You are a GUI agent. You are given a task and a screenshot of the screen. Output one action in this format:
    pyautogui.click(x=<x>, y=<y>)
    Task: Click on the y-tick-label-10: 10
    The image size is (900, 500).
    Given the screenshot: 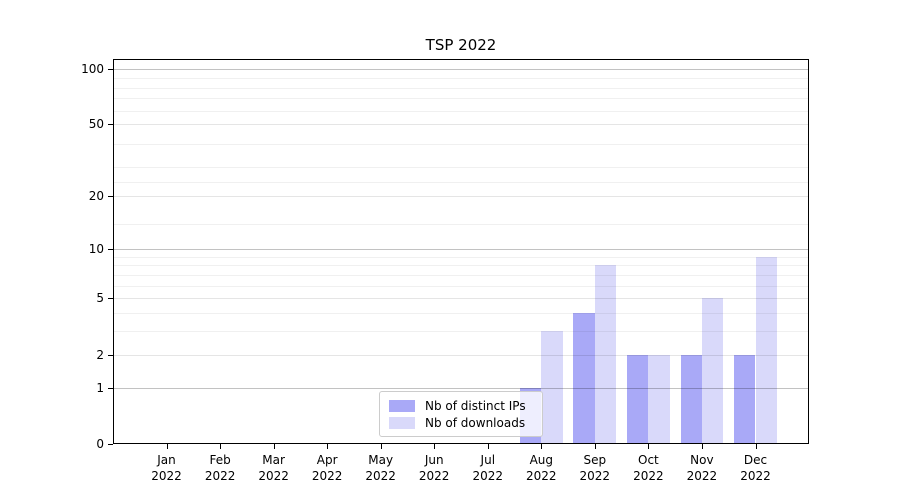 What is the action you would take?
    pyautogui.click(x=96, y=248)
    